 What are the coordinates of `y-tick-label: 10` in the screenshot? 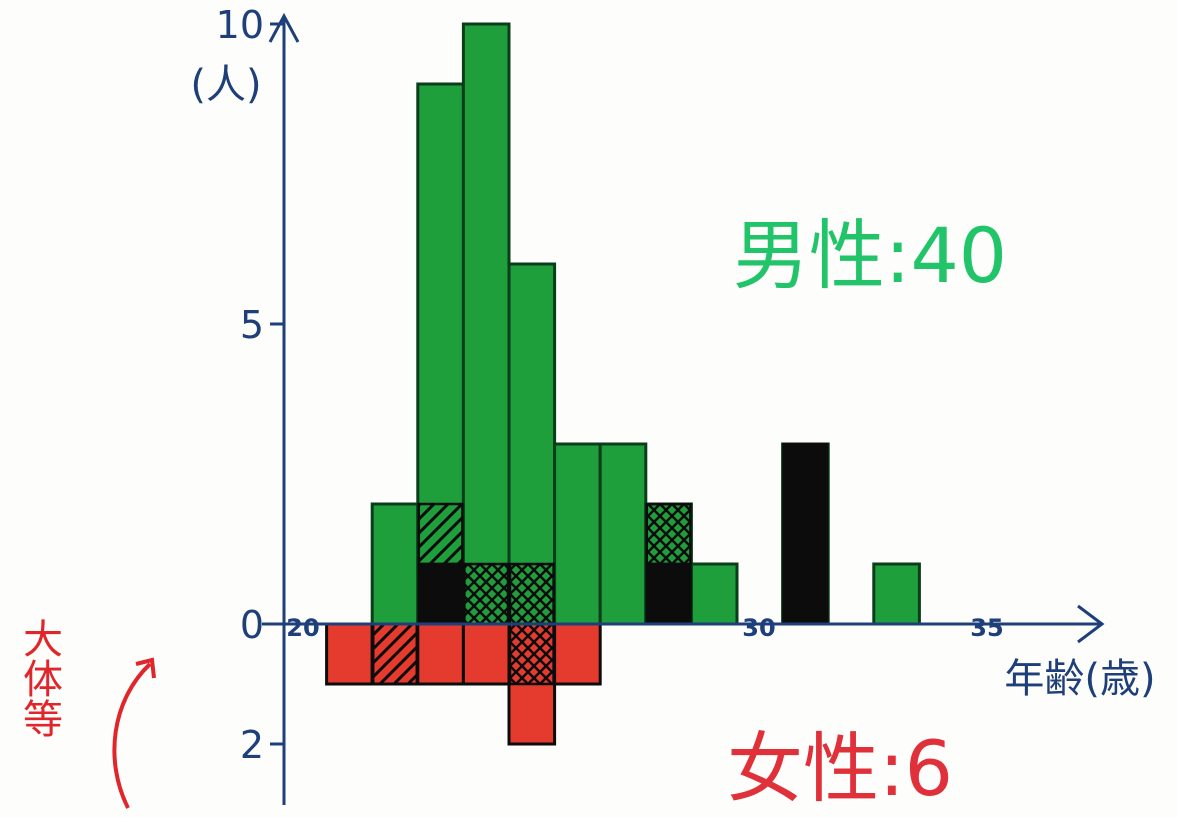 It's located at (240, 25).